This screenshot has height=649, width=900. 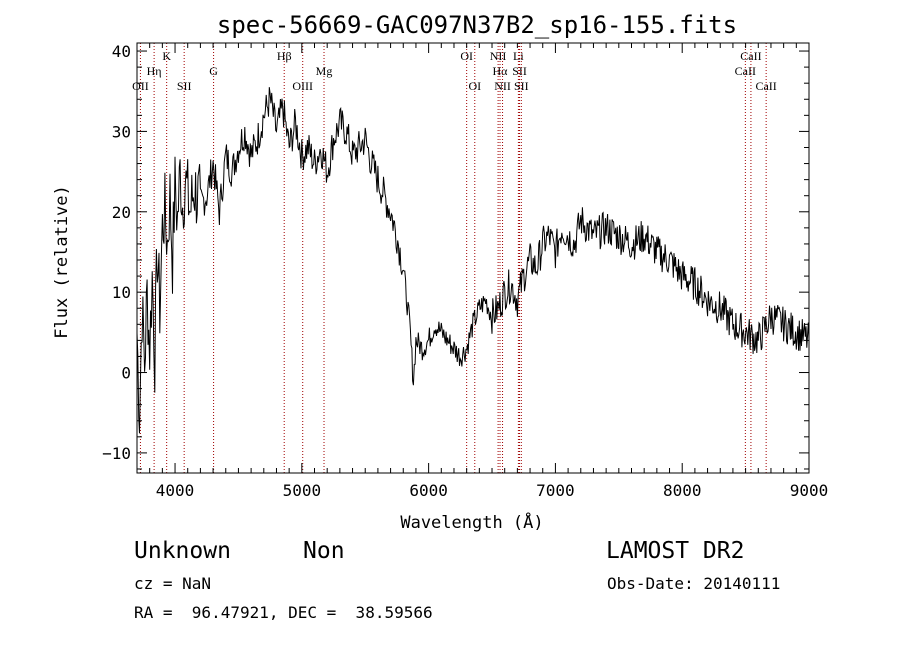 What do you see at coordinates (182, 551) in the screenshot?
I see `class-label: Unknown` at bounding box center [182, 551].